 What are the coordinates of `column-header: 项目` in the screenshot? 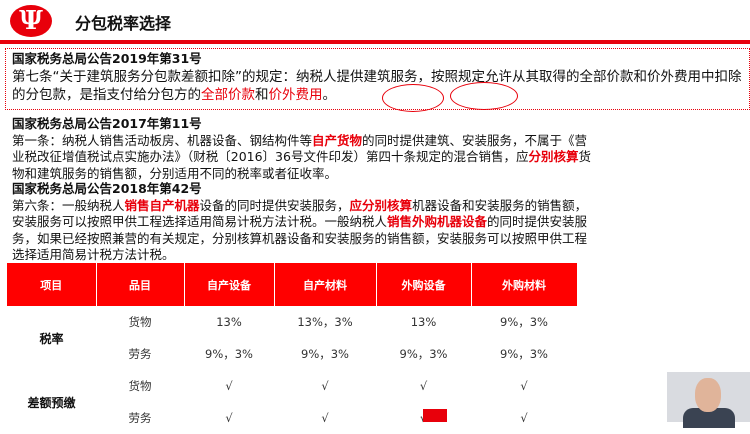 It's located at (52, 284).